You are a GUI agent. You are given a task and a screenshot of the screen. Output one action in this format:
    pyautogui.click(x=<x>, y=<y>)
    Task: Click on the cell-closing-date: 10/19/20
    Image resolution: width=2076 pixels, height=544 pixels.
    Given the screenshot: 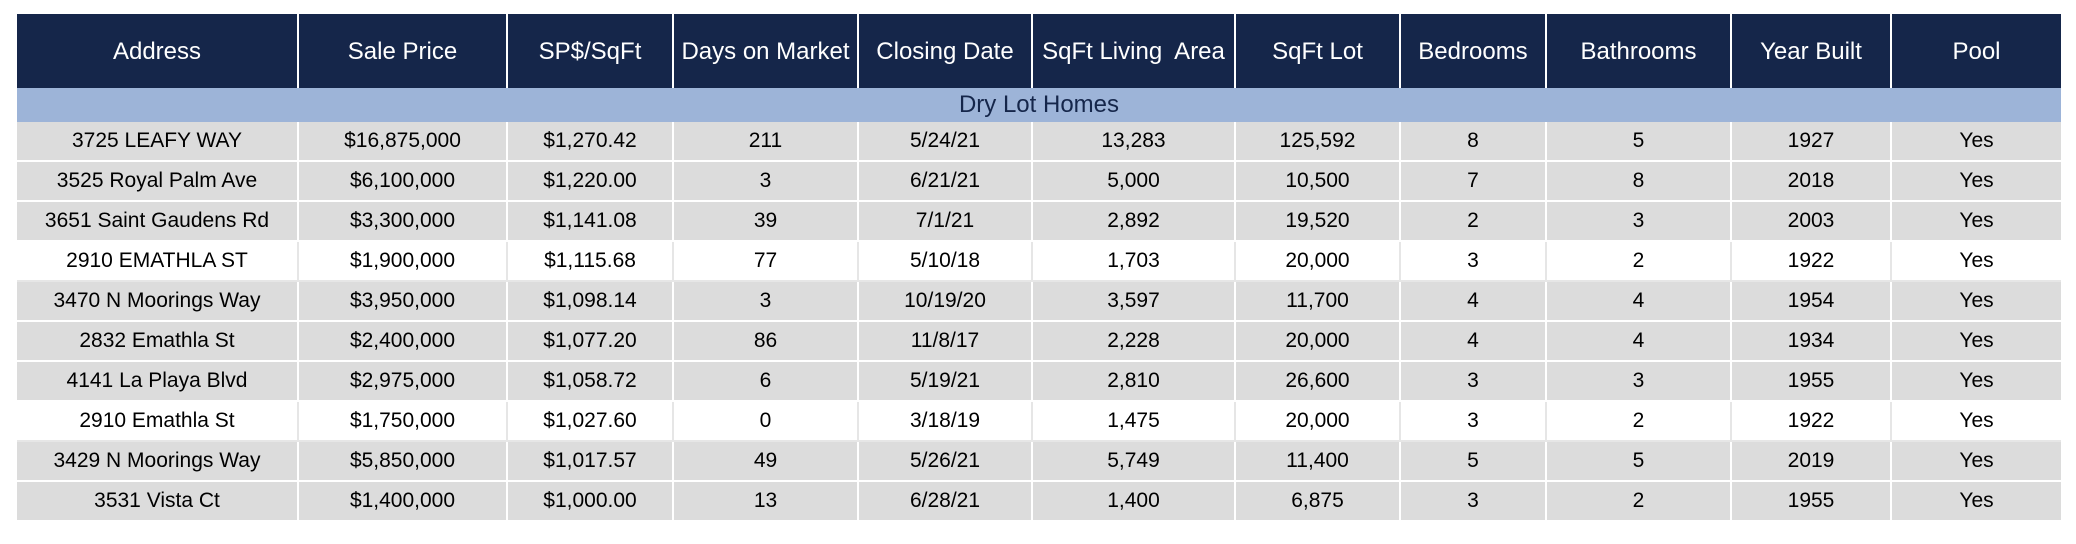 What is the action you would take?
    pyautogui.click(x=945, y=301)
    